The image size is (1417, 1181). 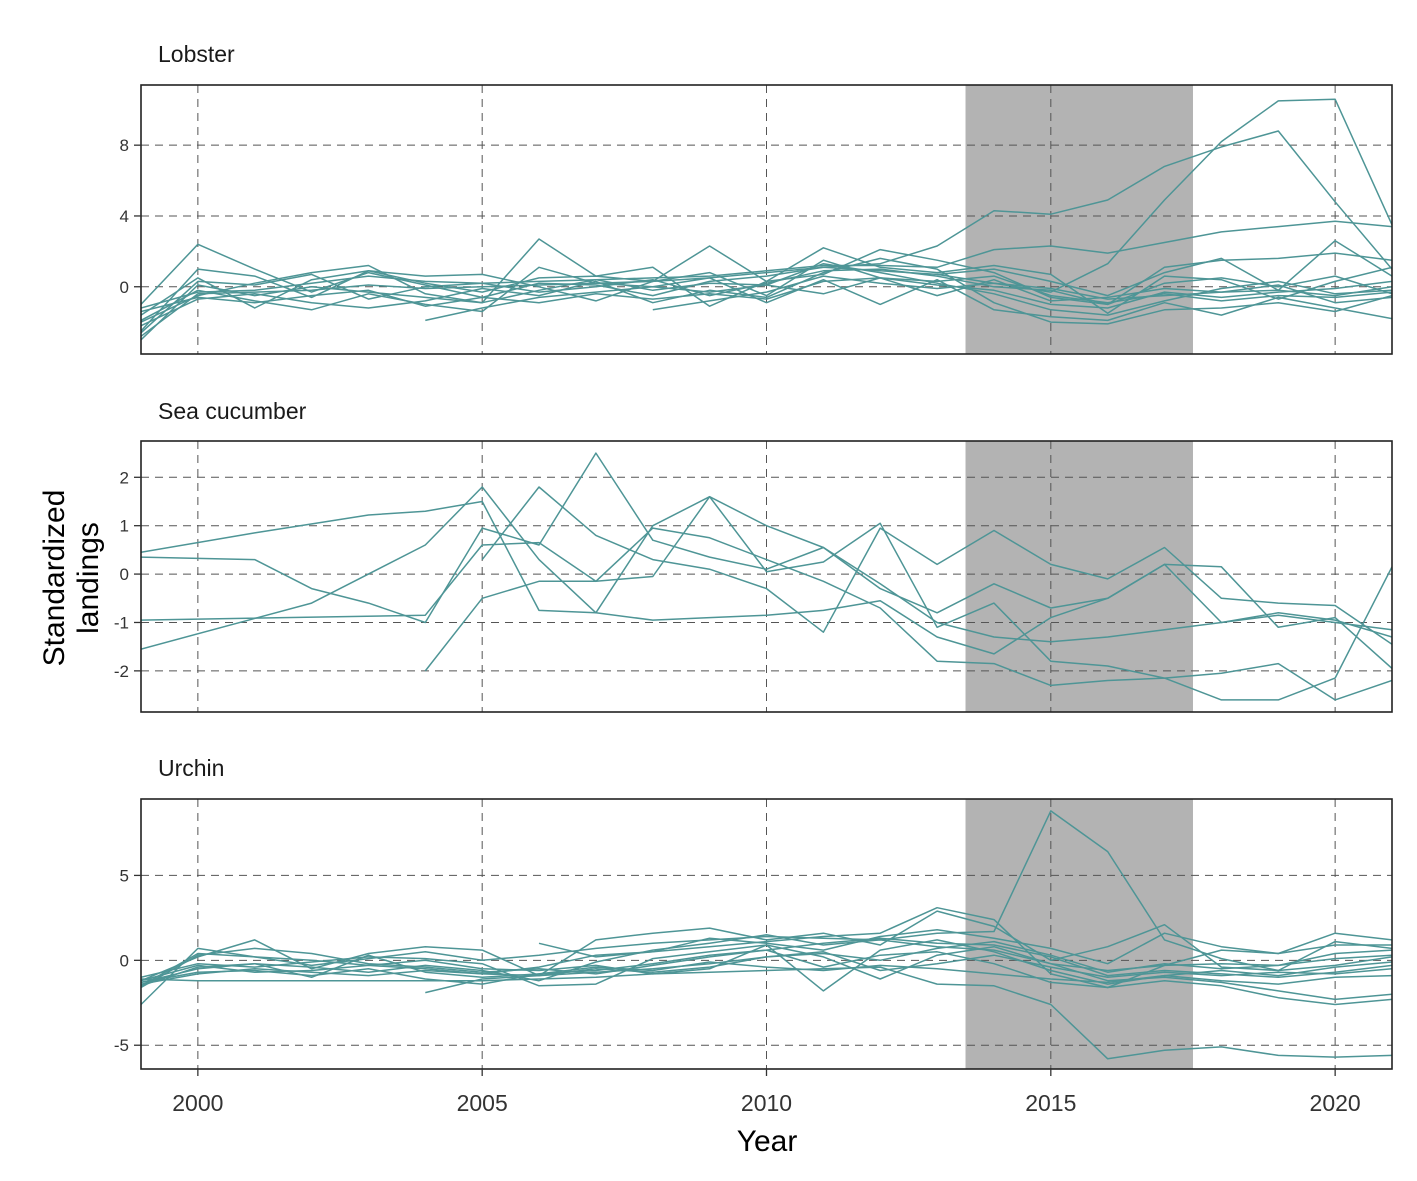 I want to click on y-axis-title: Standardizedlandings, so click(x=71, y=578).